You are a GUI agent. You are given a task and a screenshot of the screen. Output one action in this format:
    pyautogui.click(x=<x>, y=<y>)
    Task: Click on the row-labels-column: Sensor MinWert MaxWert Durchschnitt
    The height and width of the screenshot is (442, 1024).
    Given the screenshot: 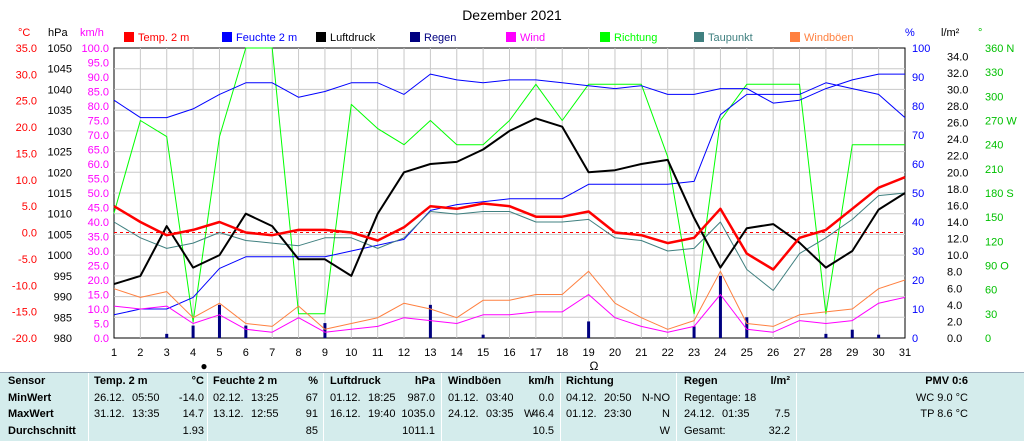 What is the action you would take?
    pyautogui.click(x=48, y=407)
    